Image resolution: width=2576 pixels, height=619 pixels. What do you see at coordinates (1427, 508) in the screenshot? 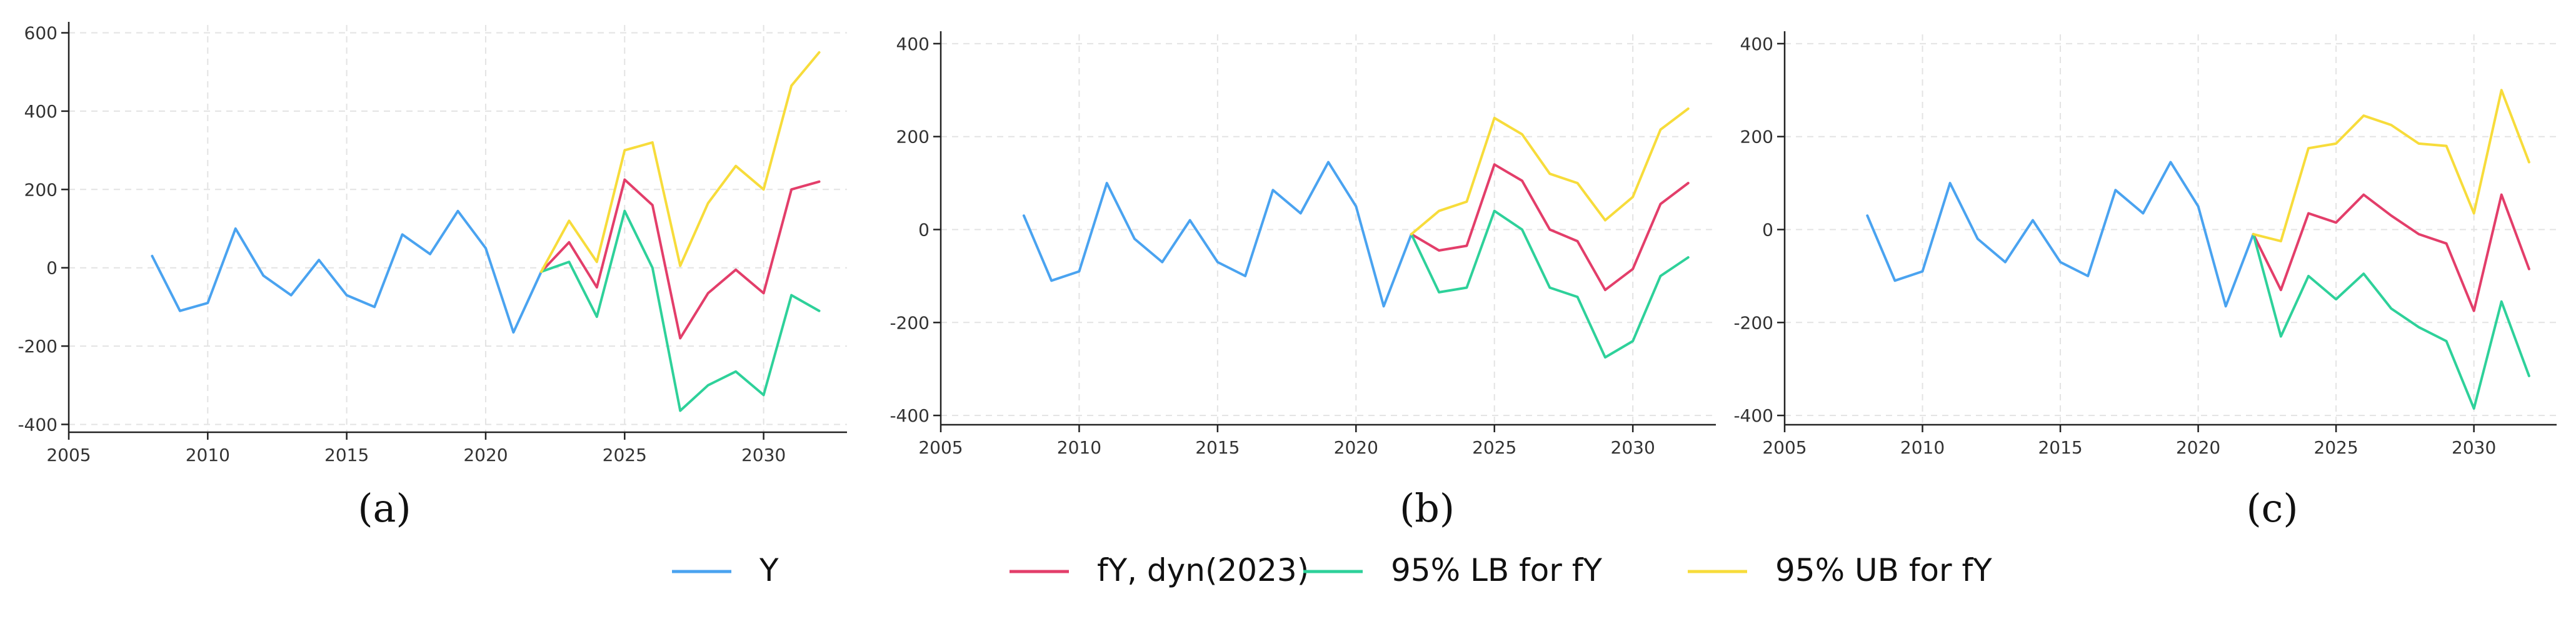
I see `panel-caption: (b)` at bounding box center [1427, 508].